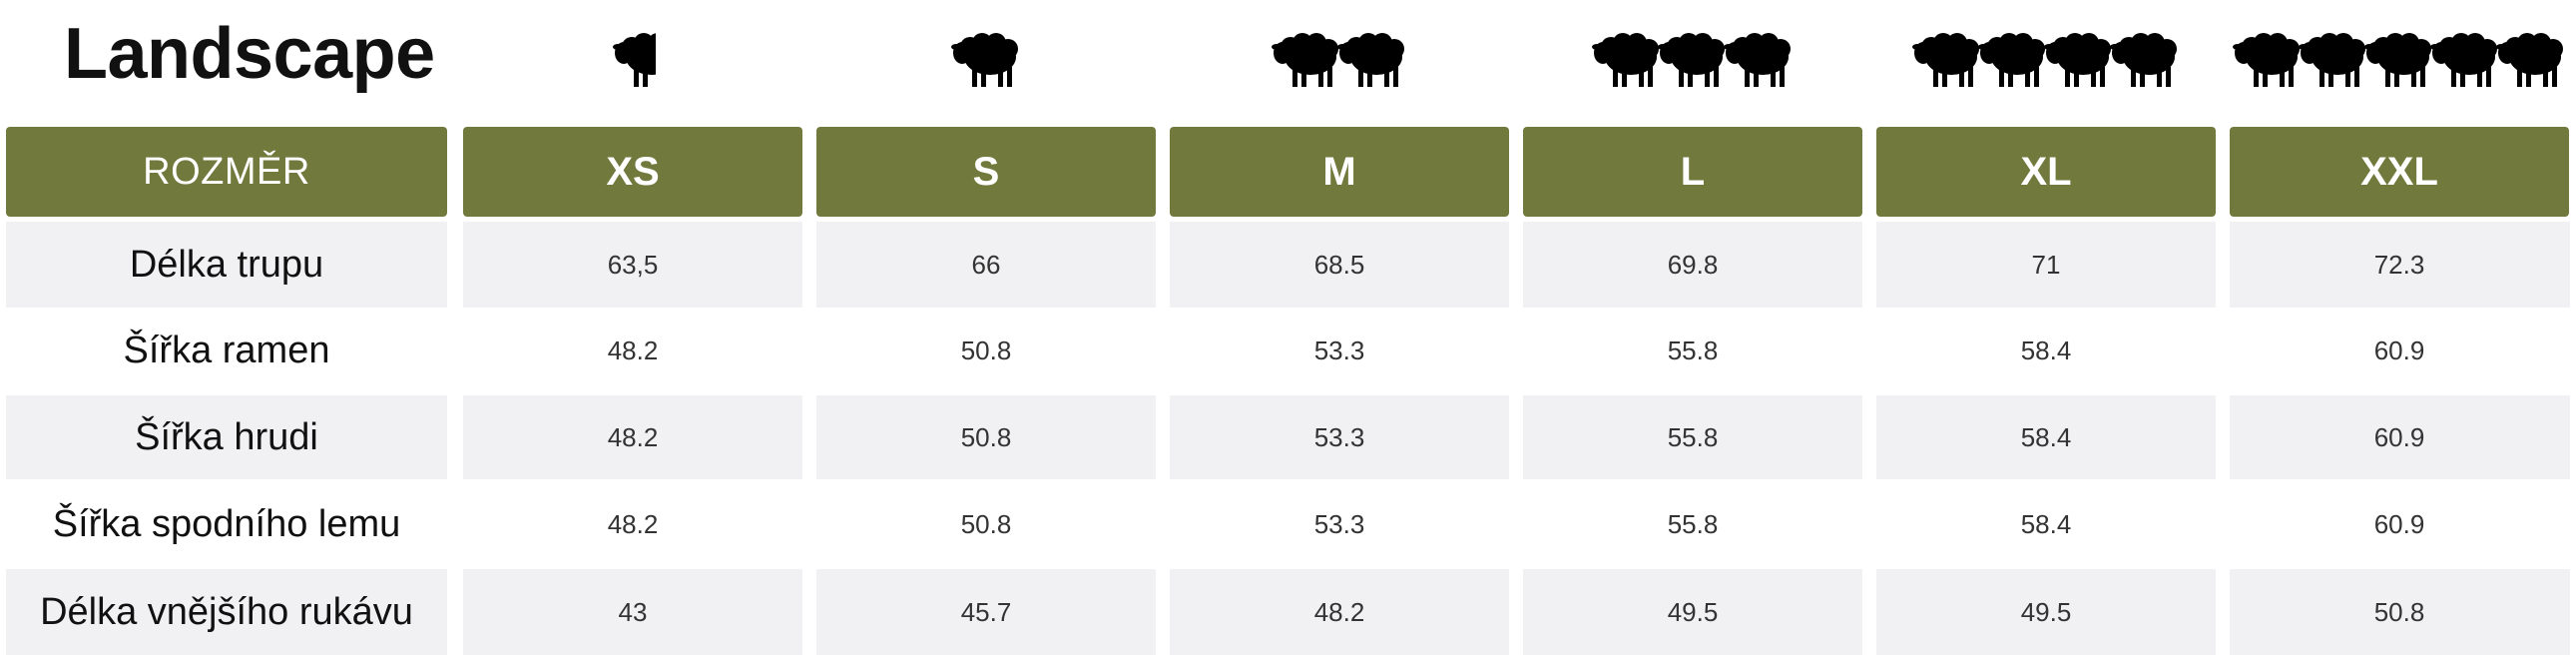  What do you see at coordinates (2046, 172) in the screenshot?
I see `header-size-xl: XL` at bounding box center [2046, 172].